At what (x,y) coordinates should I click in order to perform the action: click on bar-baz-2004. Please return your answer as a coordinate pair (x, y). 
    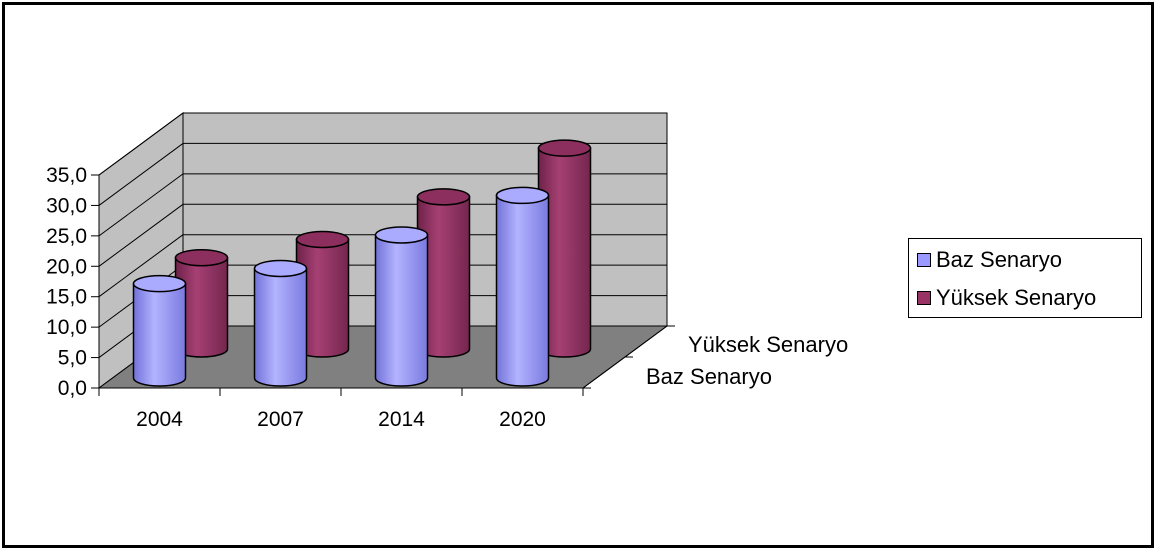
    Looking at the image, I should click on (159, 330).